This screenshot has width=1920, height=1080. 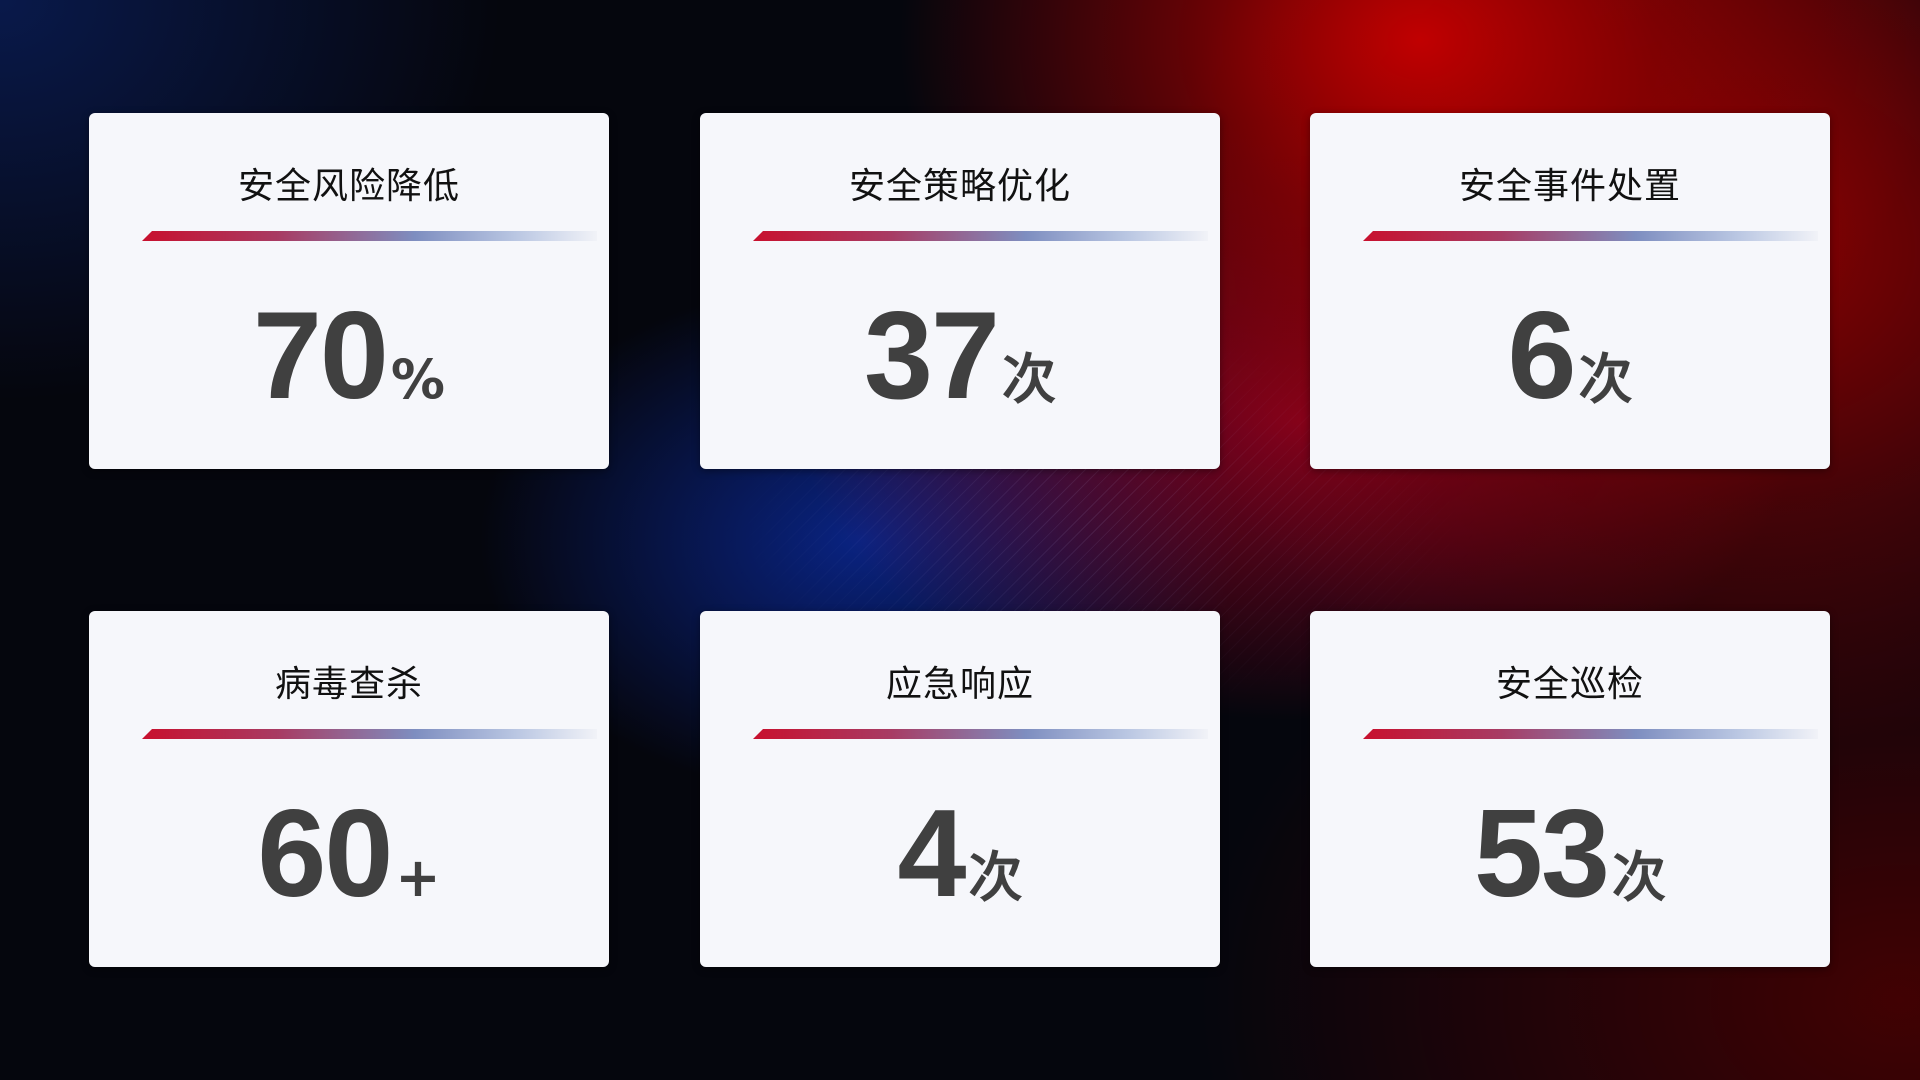 I want to click on value-number: 4, so click(x=932, y=854).